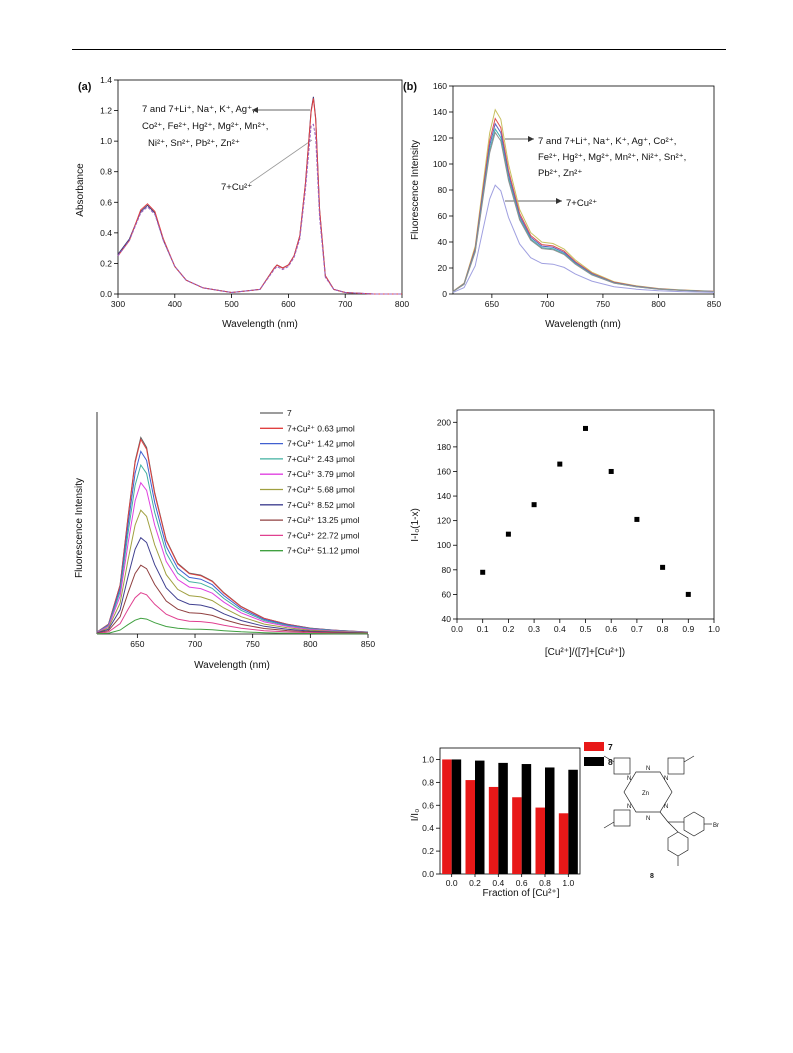  Describe the element at coordinates (510, 811) in the screenshot. I see `chart-e-plot-frame` at that location.